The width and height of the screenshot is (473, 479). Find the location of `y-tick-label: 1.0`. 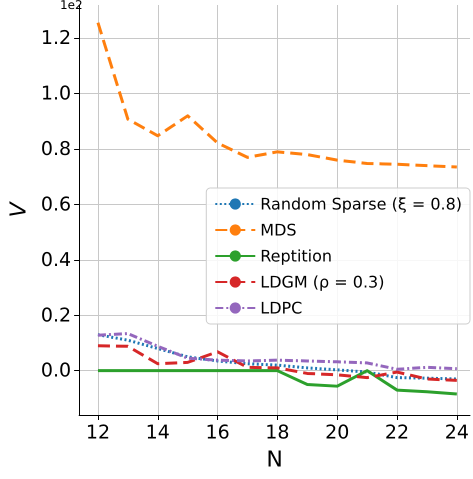

y-tick-label: 1.0 is located at coordinates (56, 93).